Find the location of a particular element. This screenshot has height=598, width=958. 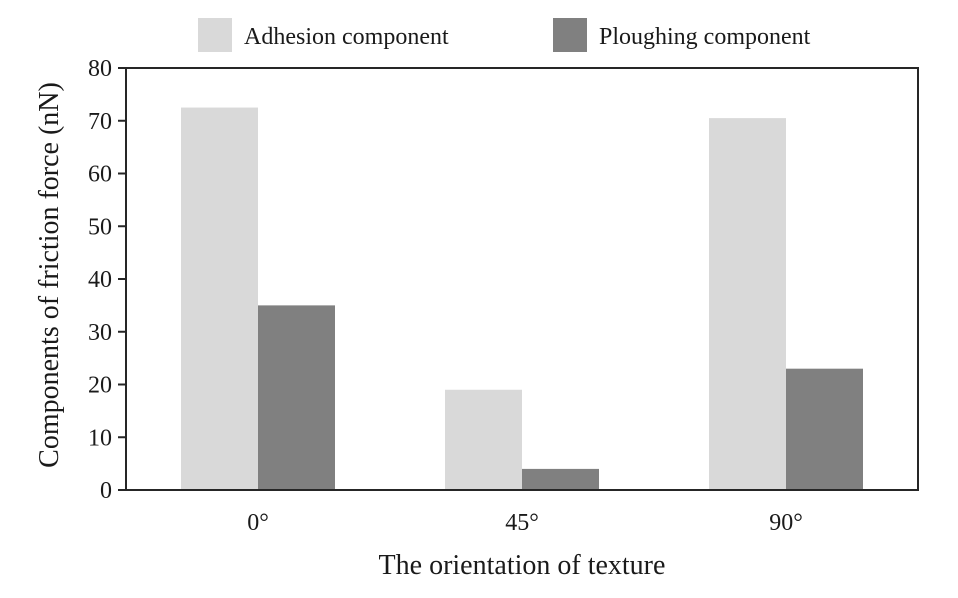

legend-label: Adhesion component is located at coordinates (346, 37).